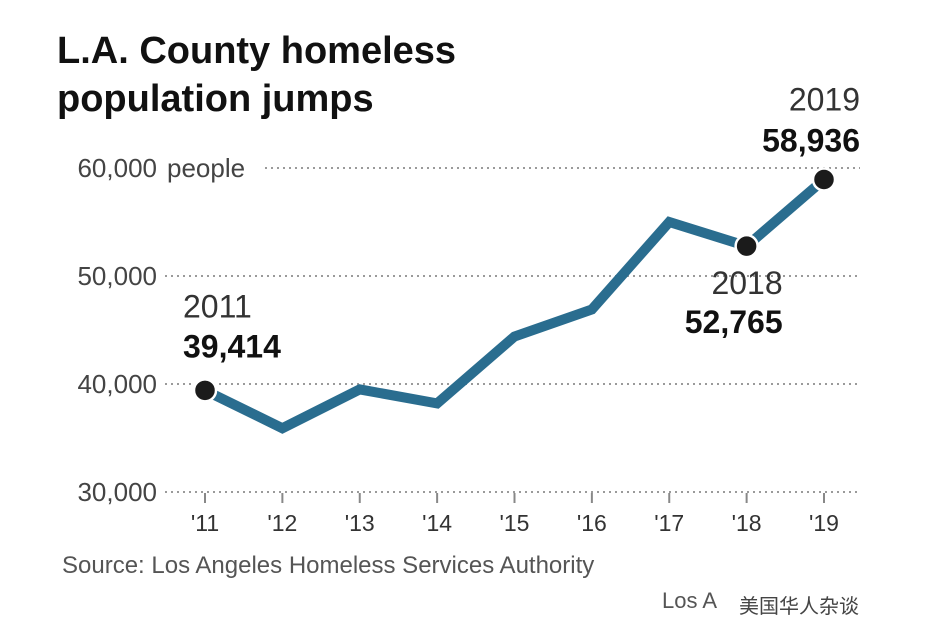 This screenshot has height=644, width=930. What do you see at coordinates (515, 523) in the screenshot?
I see `x-tick-label: '15` at bounding box center [515, 523].